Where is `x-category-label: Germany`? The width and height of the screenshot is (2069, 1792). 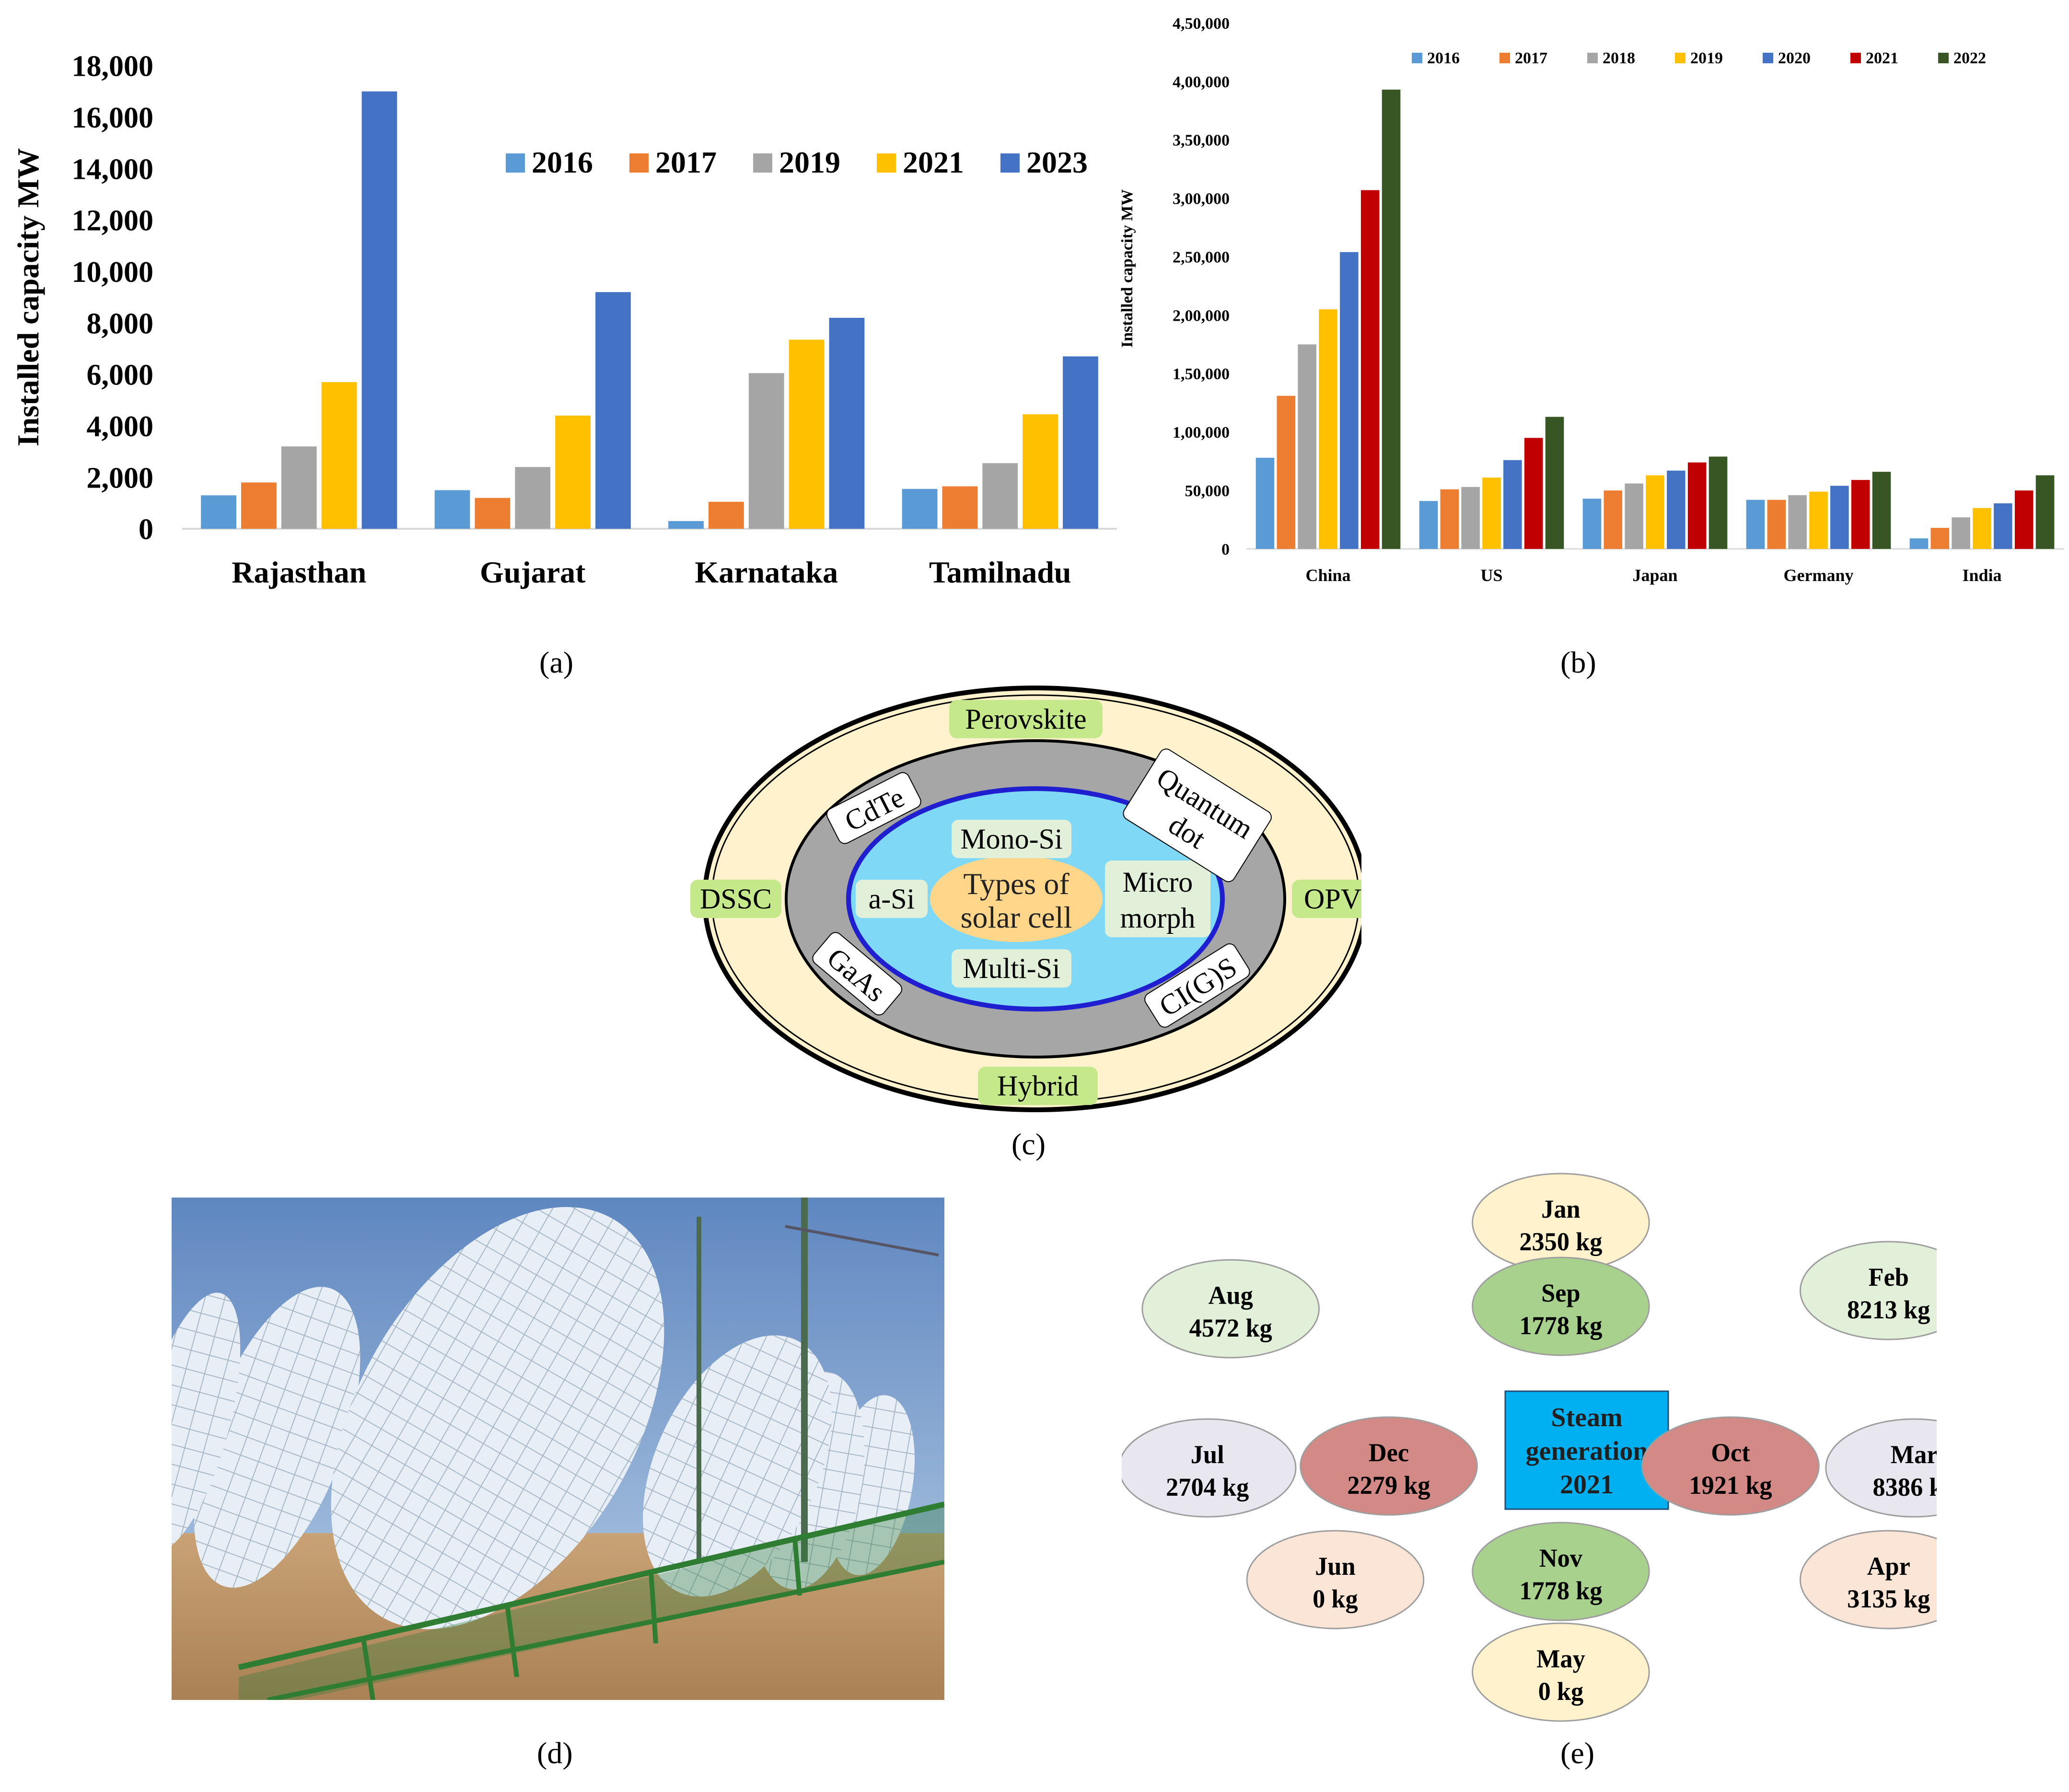
x-category-label: Germany is located at coordinates (1819, 575).